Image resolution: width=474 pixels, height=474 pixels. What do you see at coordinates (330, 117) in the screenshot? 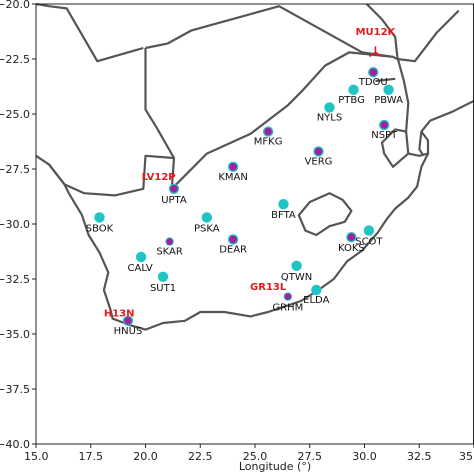
I see `station-label: NYLS` at bounding box center [330, 117].